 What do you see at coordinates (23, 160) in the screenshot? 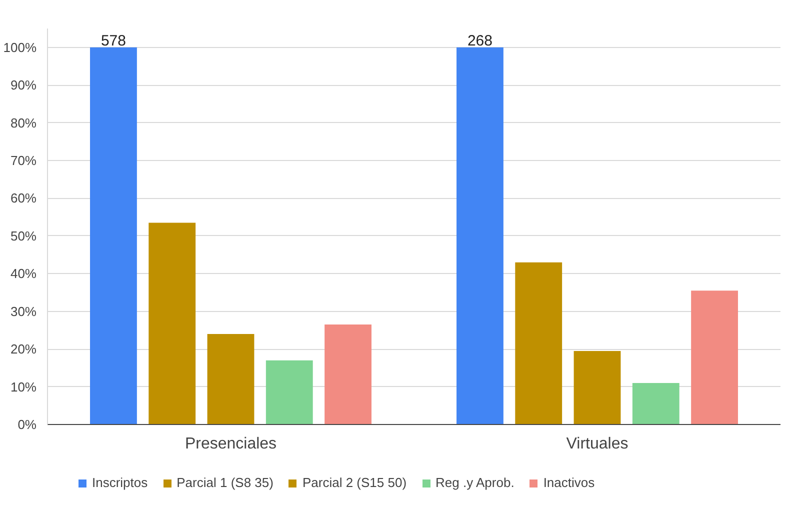
I see `y-tick-label: 70%` at bounding box center [23, 160].